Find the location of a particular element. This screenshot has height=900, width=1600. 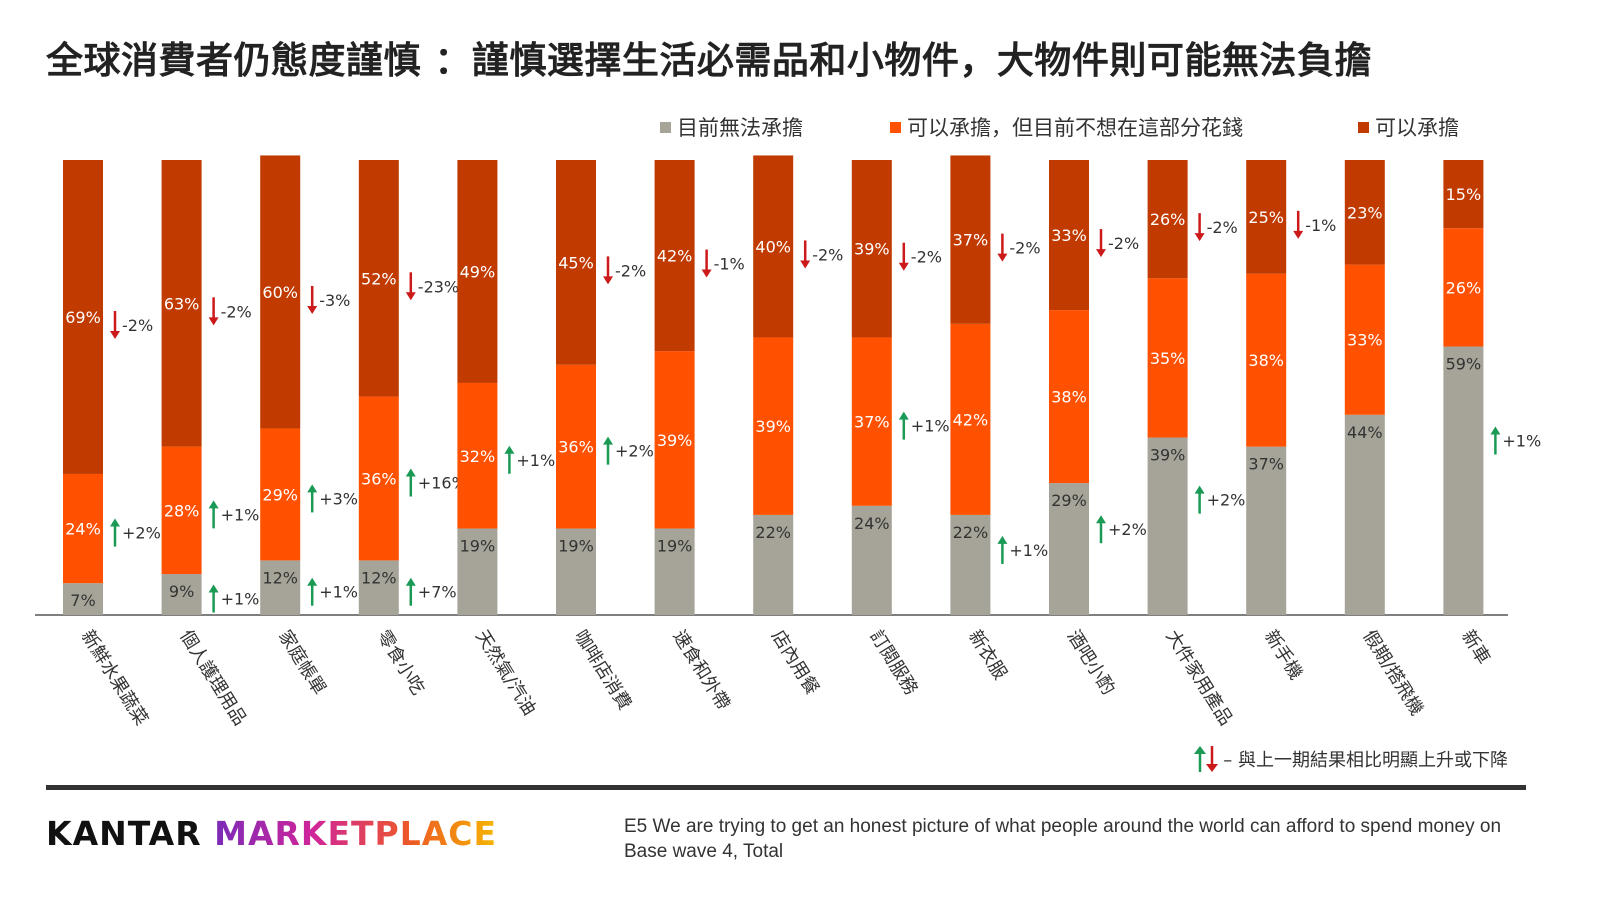

category-label: 新衣服 is located at coordinates (987, 655).